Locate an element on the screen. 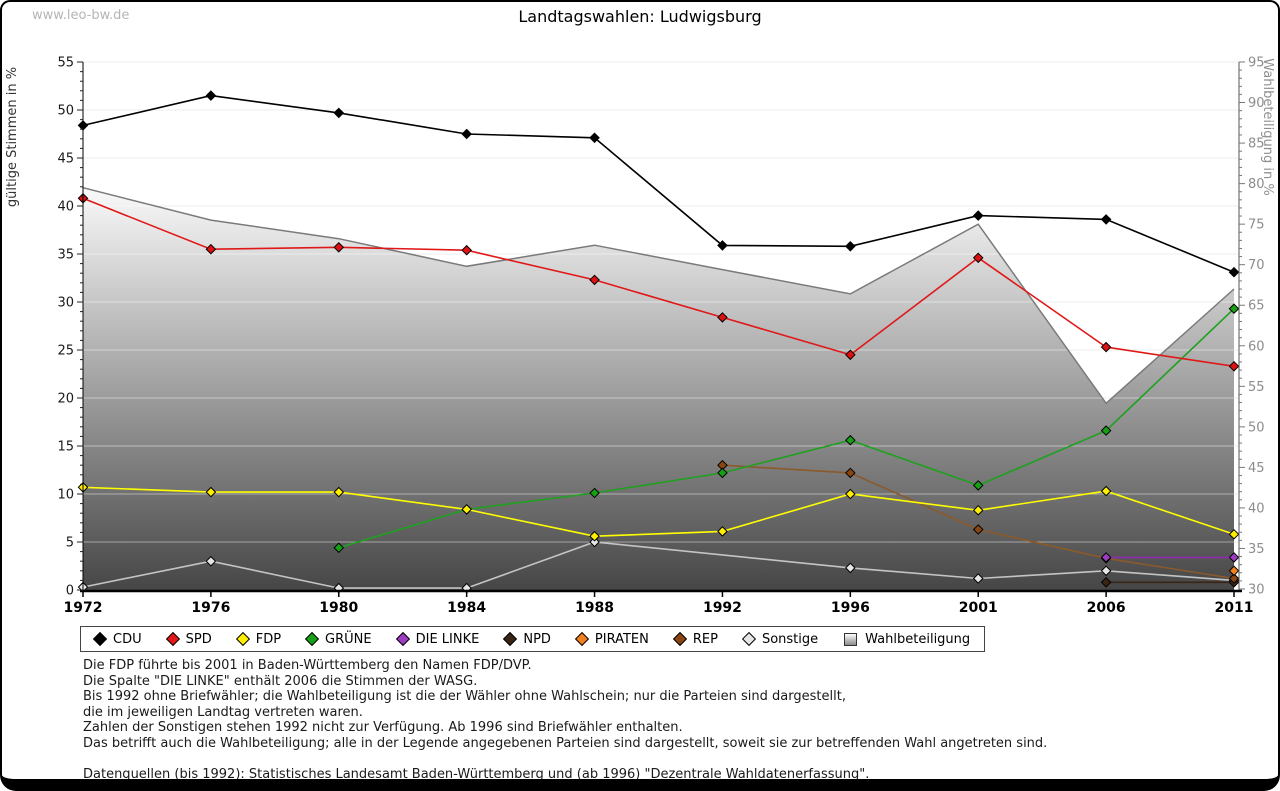  marker-FDP-1976 is located at coordinates (211, 492).